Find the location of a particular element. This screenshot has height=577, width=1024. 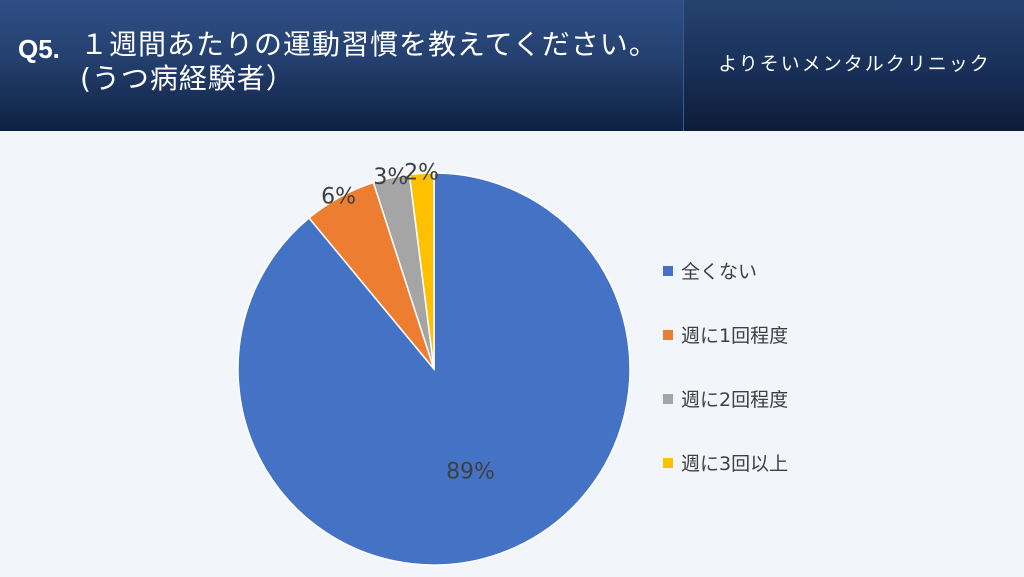

legend-item-4: 週に3回以上 is located at coordinates (725, 462).